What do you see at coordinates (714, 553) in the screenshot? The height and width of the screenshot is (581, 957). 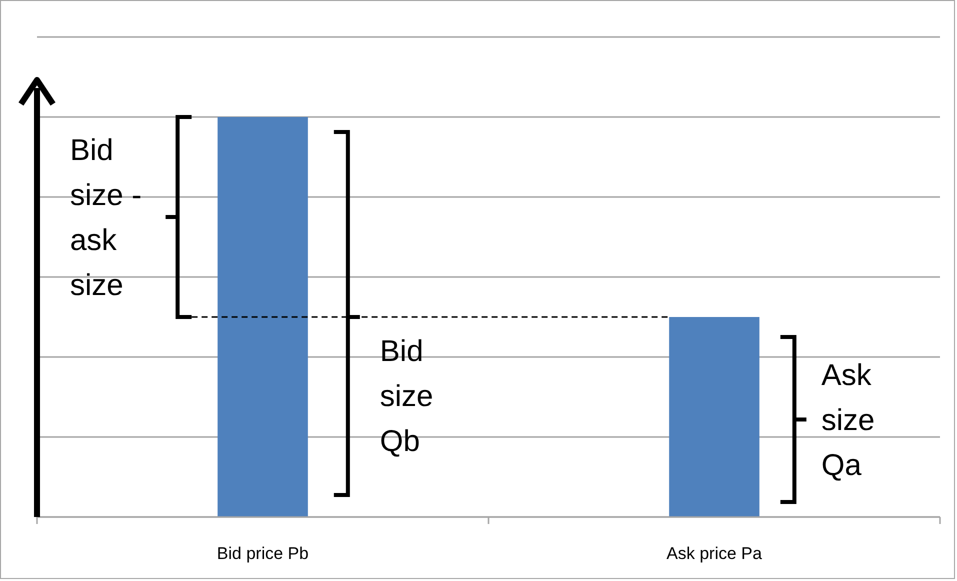 I see `x-tick-label: Ask price Pa` at bounding box center [714, 553].